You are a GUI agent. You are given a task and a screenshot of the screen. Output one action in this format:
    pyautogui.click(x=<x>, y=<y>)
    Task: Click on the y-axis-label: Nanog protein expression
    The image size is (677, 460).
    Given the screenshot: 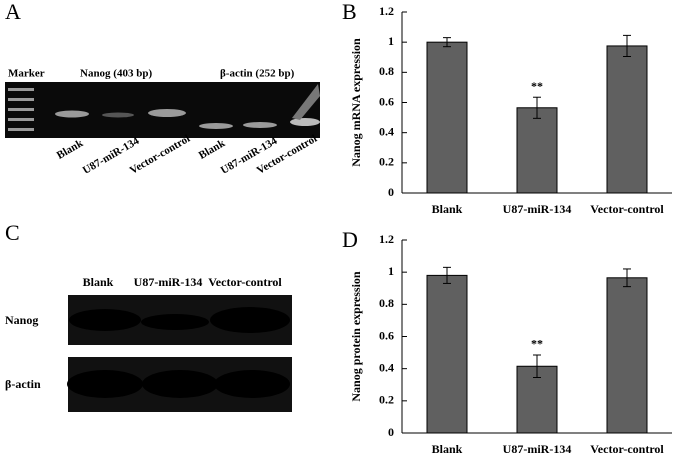 What is the action you would take?
    pyautogui.click(x=356, y=336)
    